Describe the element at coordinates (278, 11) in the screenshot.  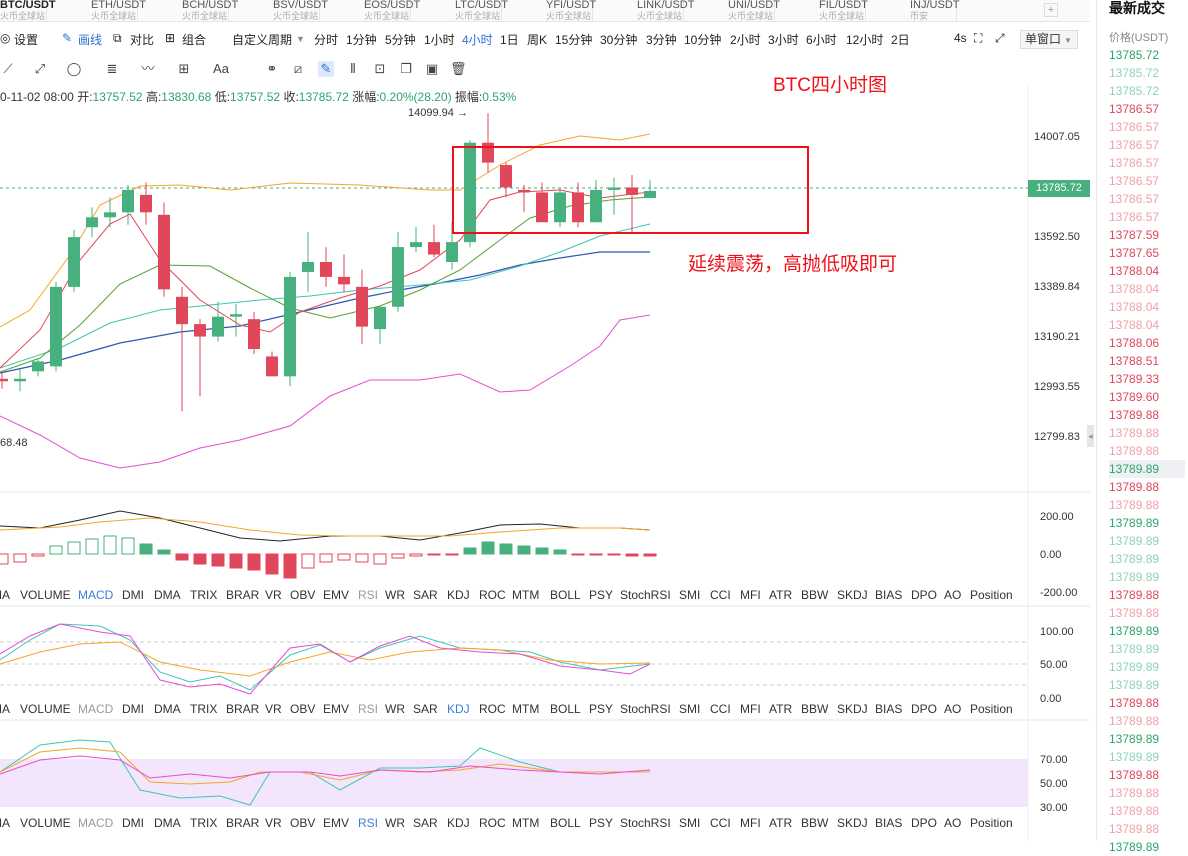
I see `symbol-tab: BSV/USDT 火币全球站` at that location.